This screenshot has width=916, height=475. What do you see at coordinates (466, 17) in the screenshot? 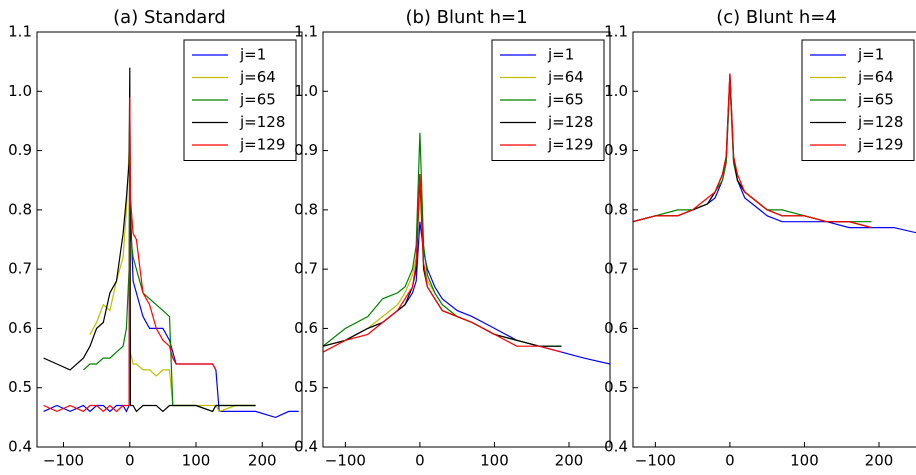
I see `panel-title: (b) Blunt h=1` at bounding box center [466, 17].